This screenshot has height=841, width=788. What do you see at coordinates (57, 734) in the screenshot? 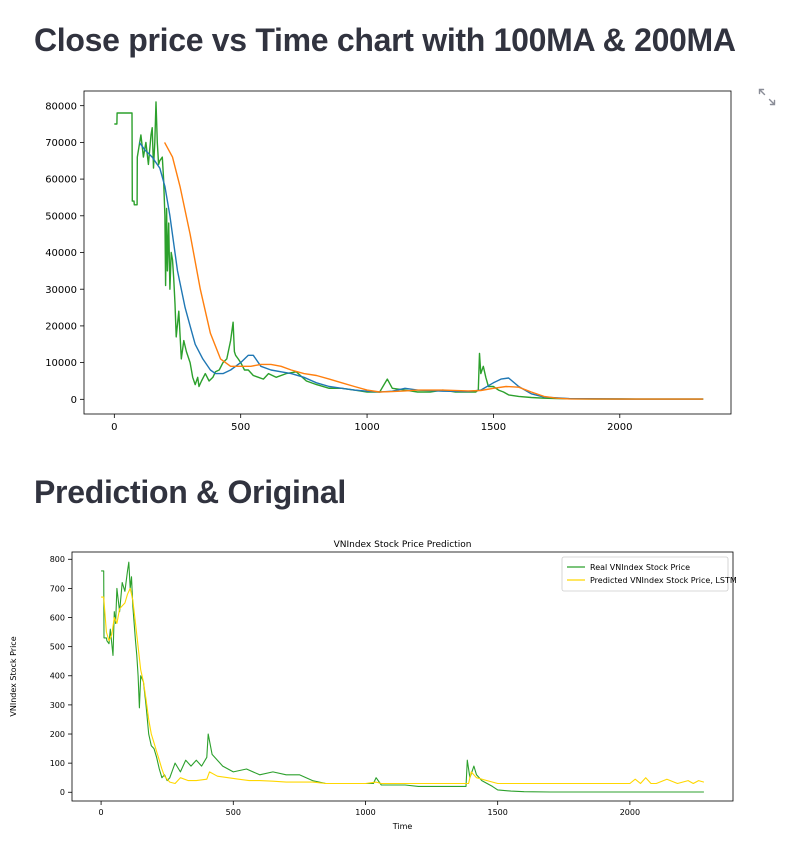
I see `y-tick-label: 200` at bounding box center [57, 734].